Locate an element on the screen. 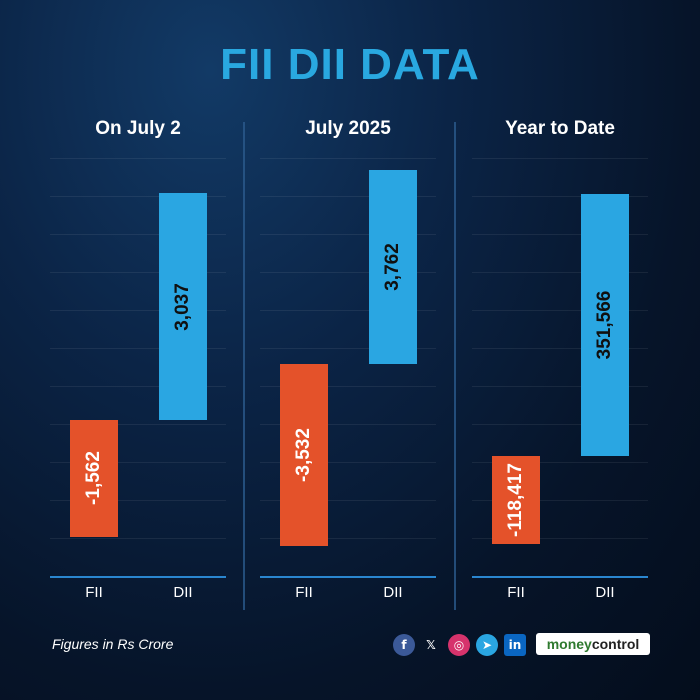 Image resolution: width=700 pixels, height=700 pixels. linkedin-icon: in is located at coordinates (515, 645).